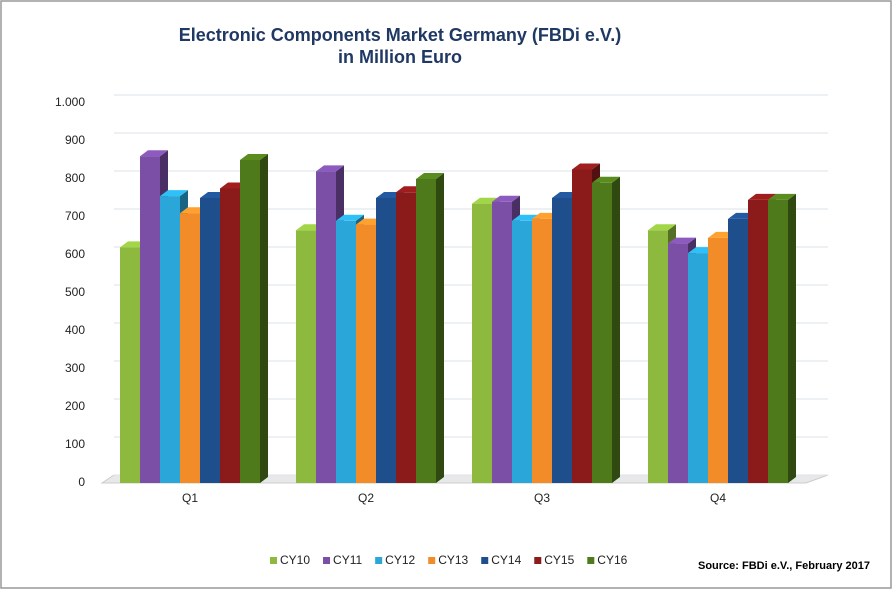  I want to click on legend-label: CY15, so click(559, 560).